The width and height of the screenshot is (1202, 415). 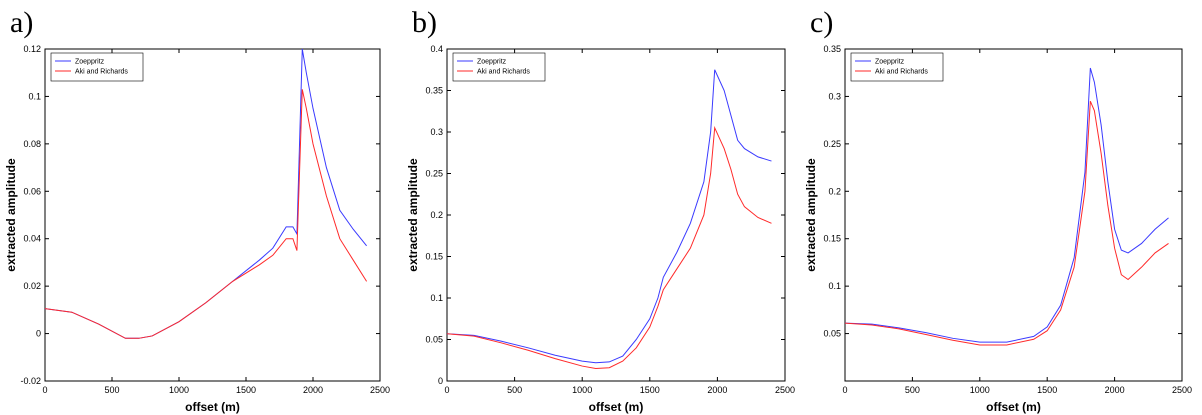 What do you see at coordinates (821, 22) in the screenshot?
I see `panel-label: c)` at bounding box center [821, 22].